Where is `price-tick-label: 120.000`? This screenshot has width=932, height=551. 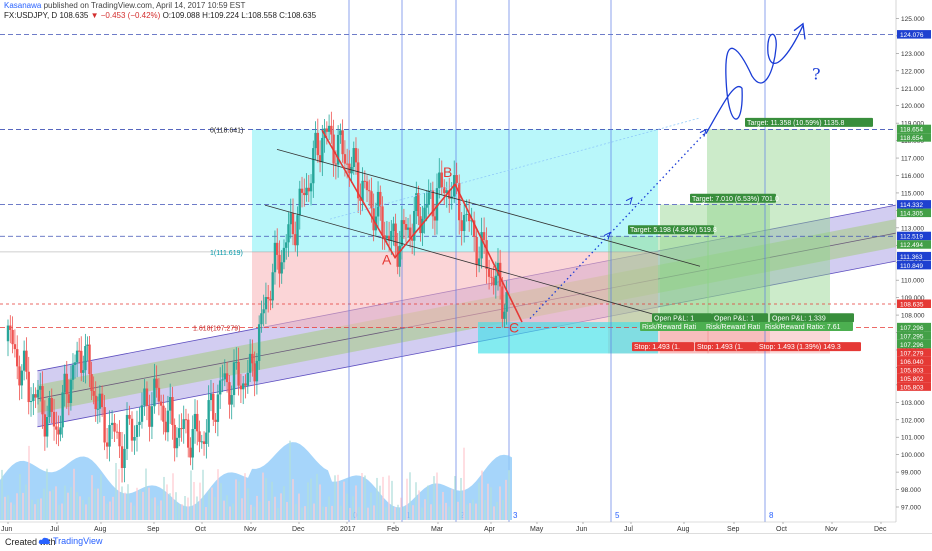
price-tick-label: 120.000 is located at coordinates (913, 106).